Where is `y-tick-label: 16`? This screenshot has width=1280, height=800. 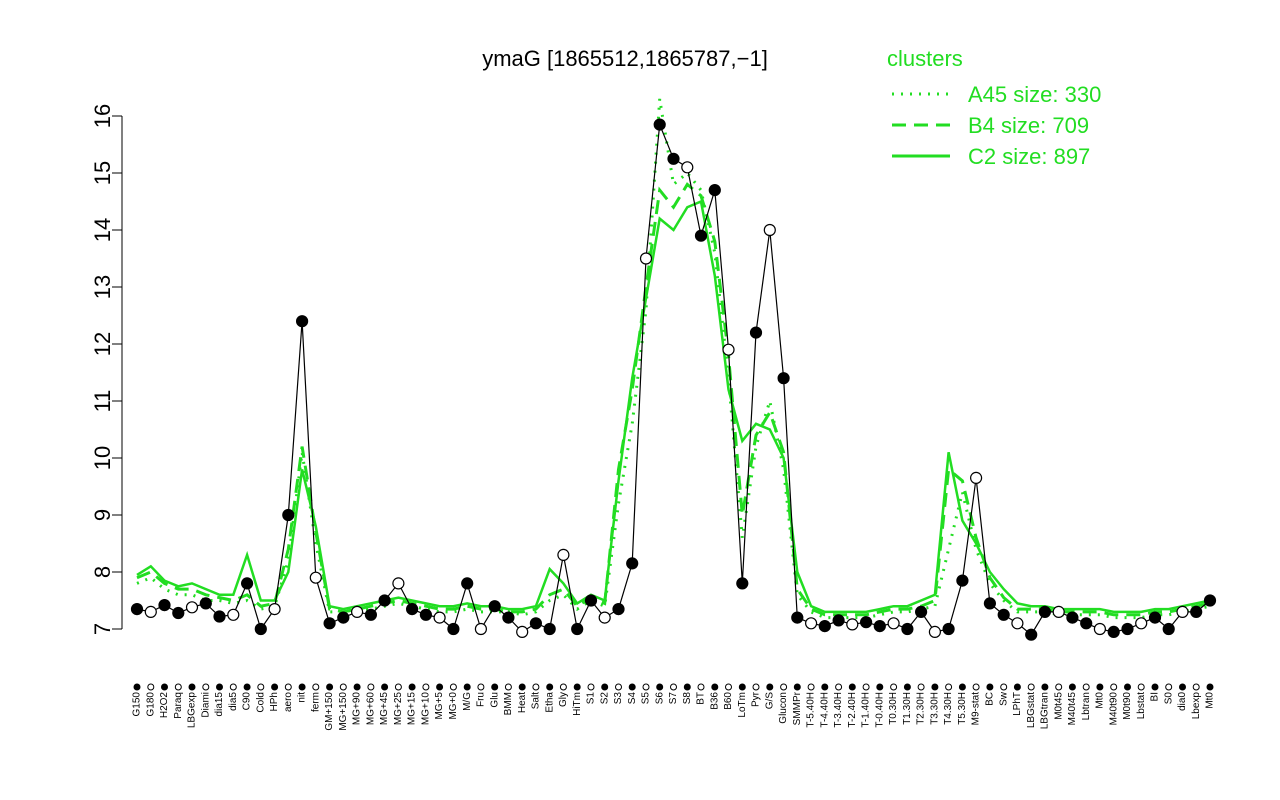
y-tick-label: 16 is located at coordinates (102, 116).